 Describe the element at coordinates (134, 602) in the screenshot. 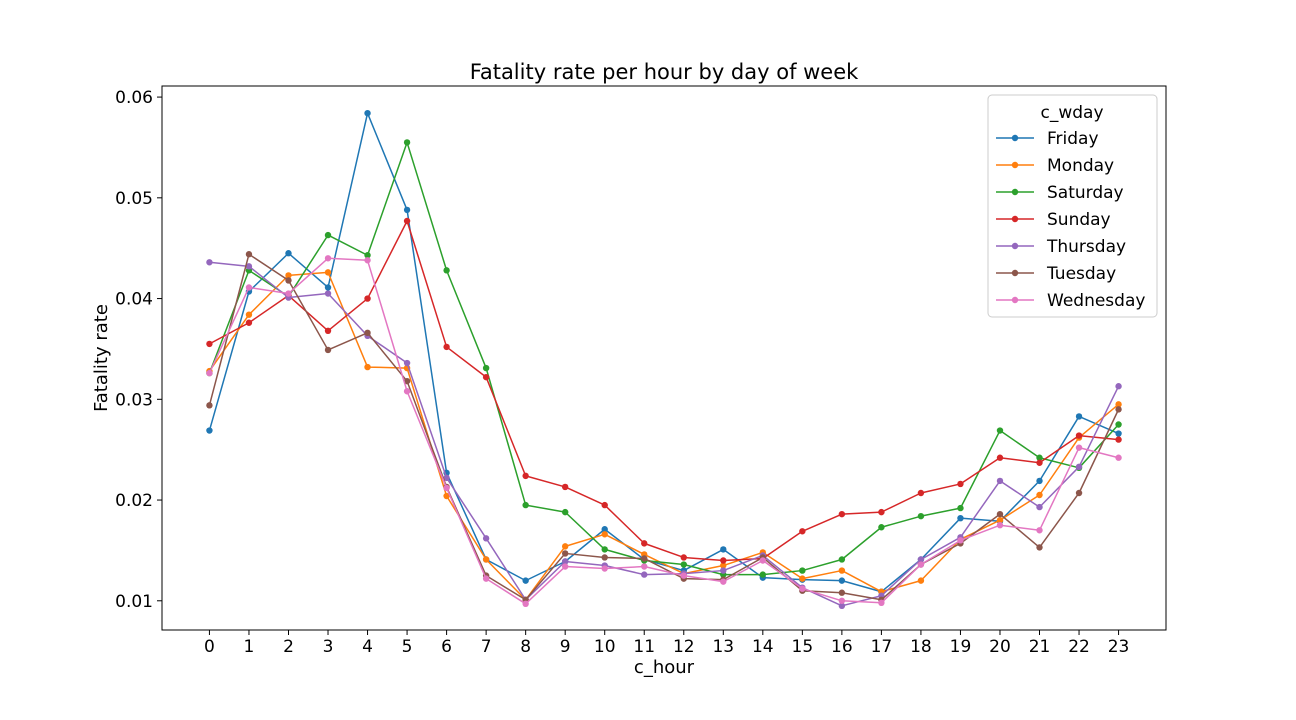

I see `y-tick-label: 0.01` at that location.